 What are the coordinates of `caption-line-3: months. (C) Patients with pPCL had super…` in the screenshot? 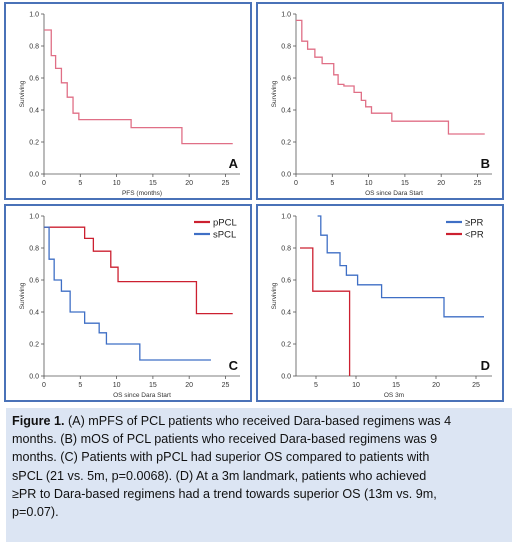 It's located at (221, 457).